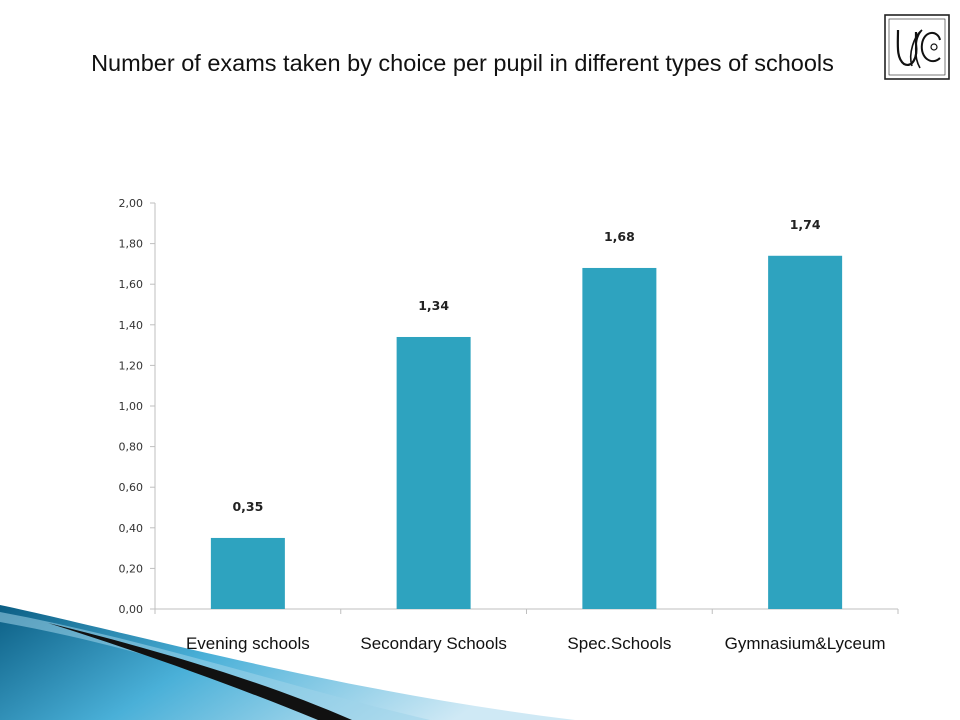 This screenshot has height=720, width=960. Describe the element at coordinates (619, 643) in the screenshot. I see `category-label: Spec.Schools` at that location.